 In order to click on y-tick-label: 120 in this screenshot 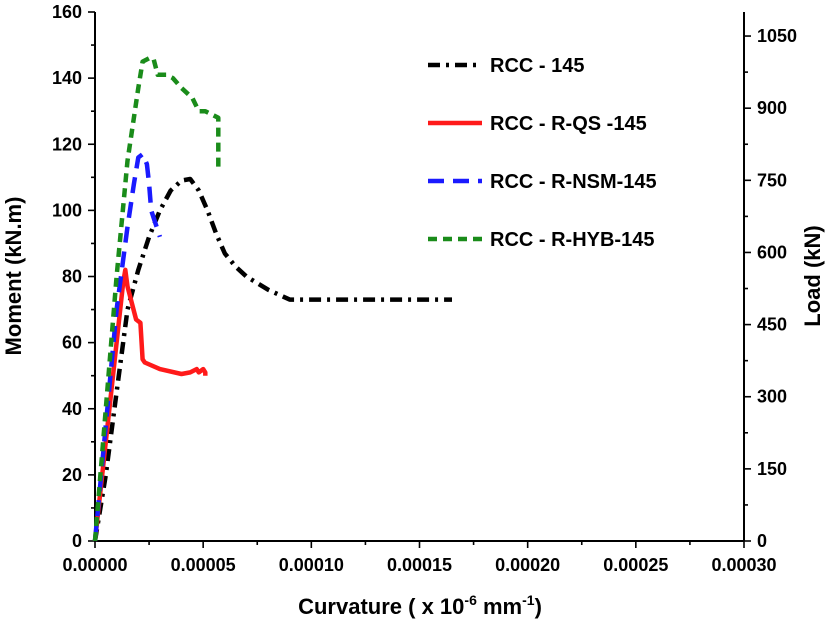, I will do `click(67, 144)`.